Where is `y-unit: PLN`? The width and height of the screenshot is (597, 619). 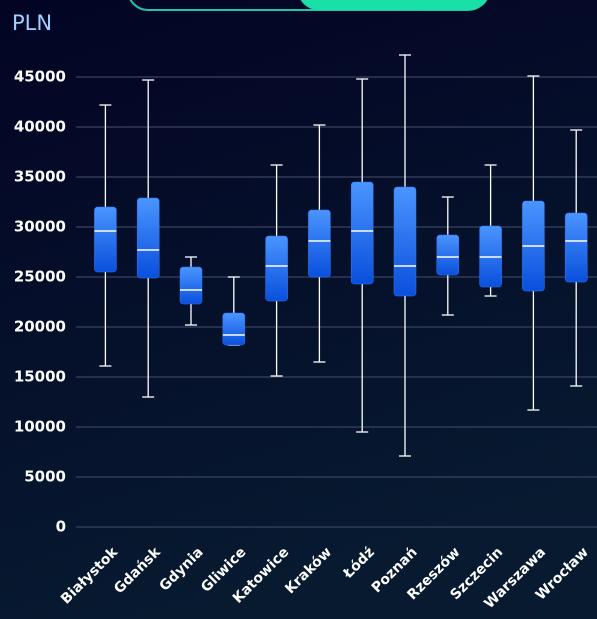 y-unit: PLN is located at coordinates (32, 23).